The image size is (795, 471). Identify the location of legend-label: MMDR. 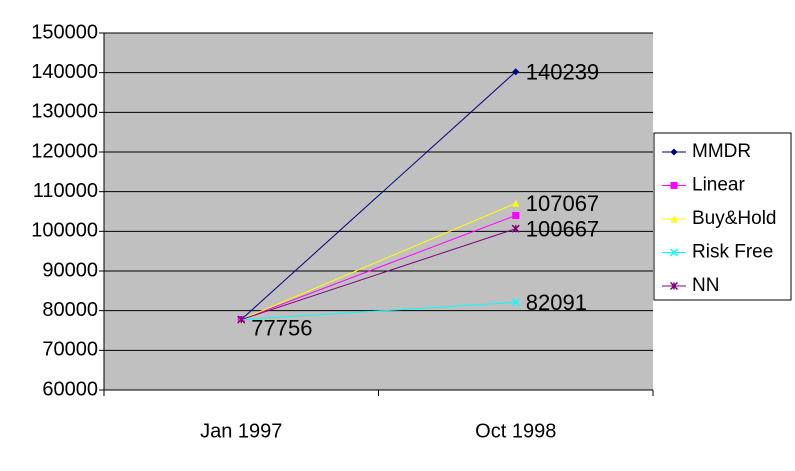
(721, 151).